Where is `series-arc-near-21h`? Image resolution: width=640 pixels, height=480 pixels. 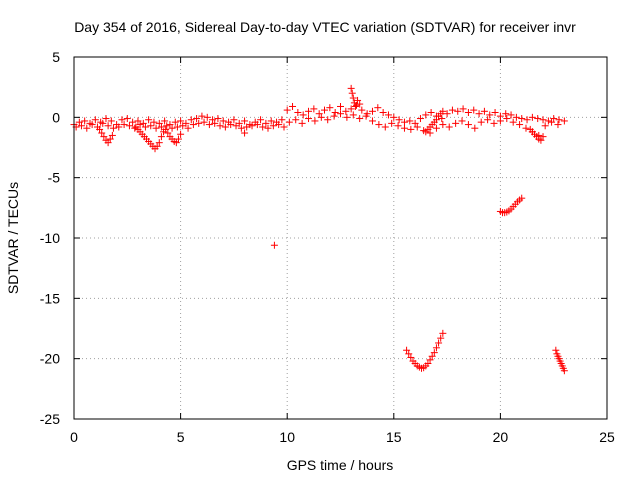
series-arc-near-21h is located at coordinates (511, 205).